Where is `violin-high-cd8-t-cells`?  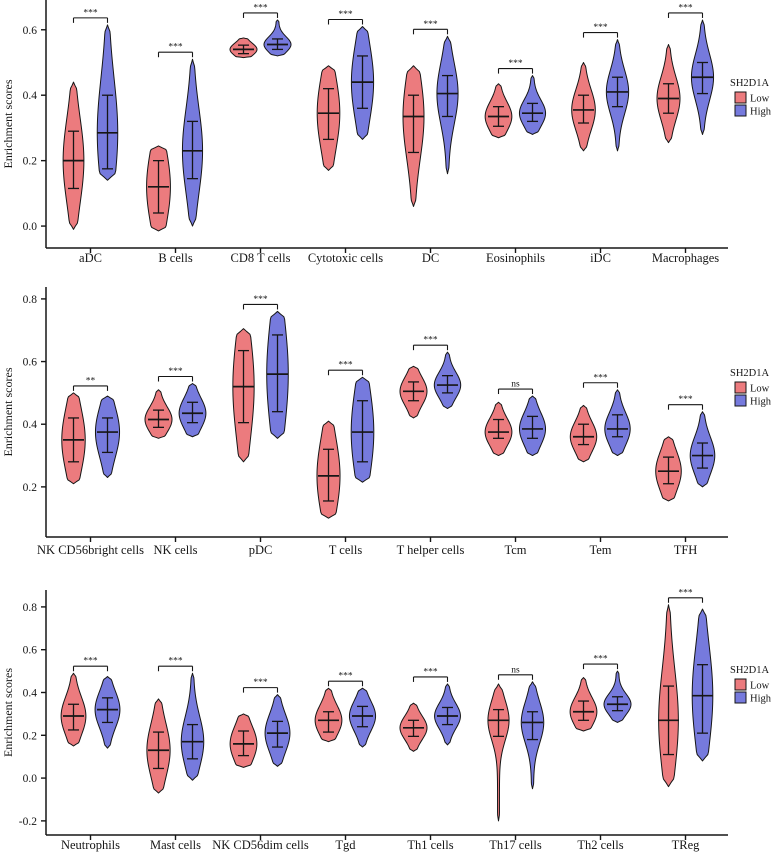
violin-high-cd8-t-cells is located at coordinates (277, 38).